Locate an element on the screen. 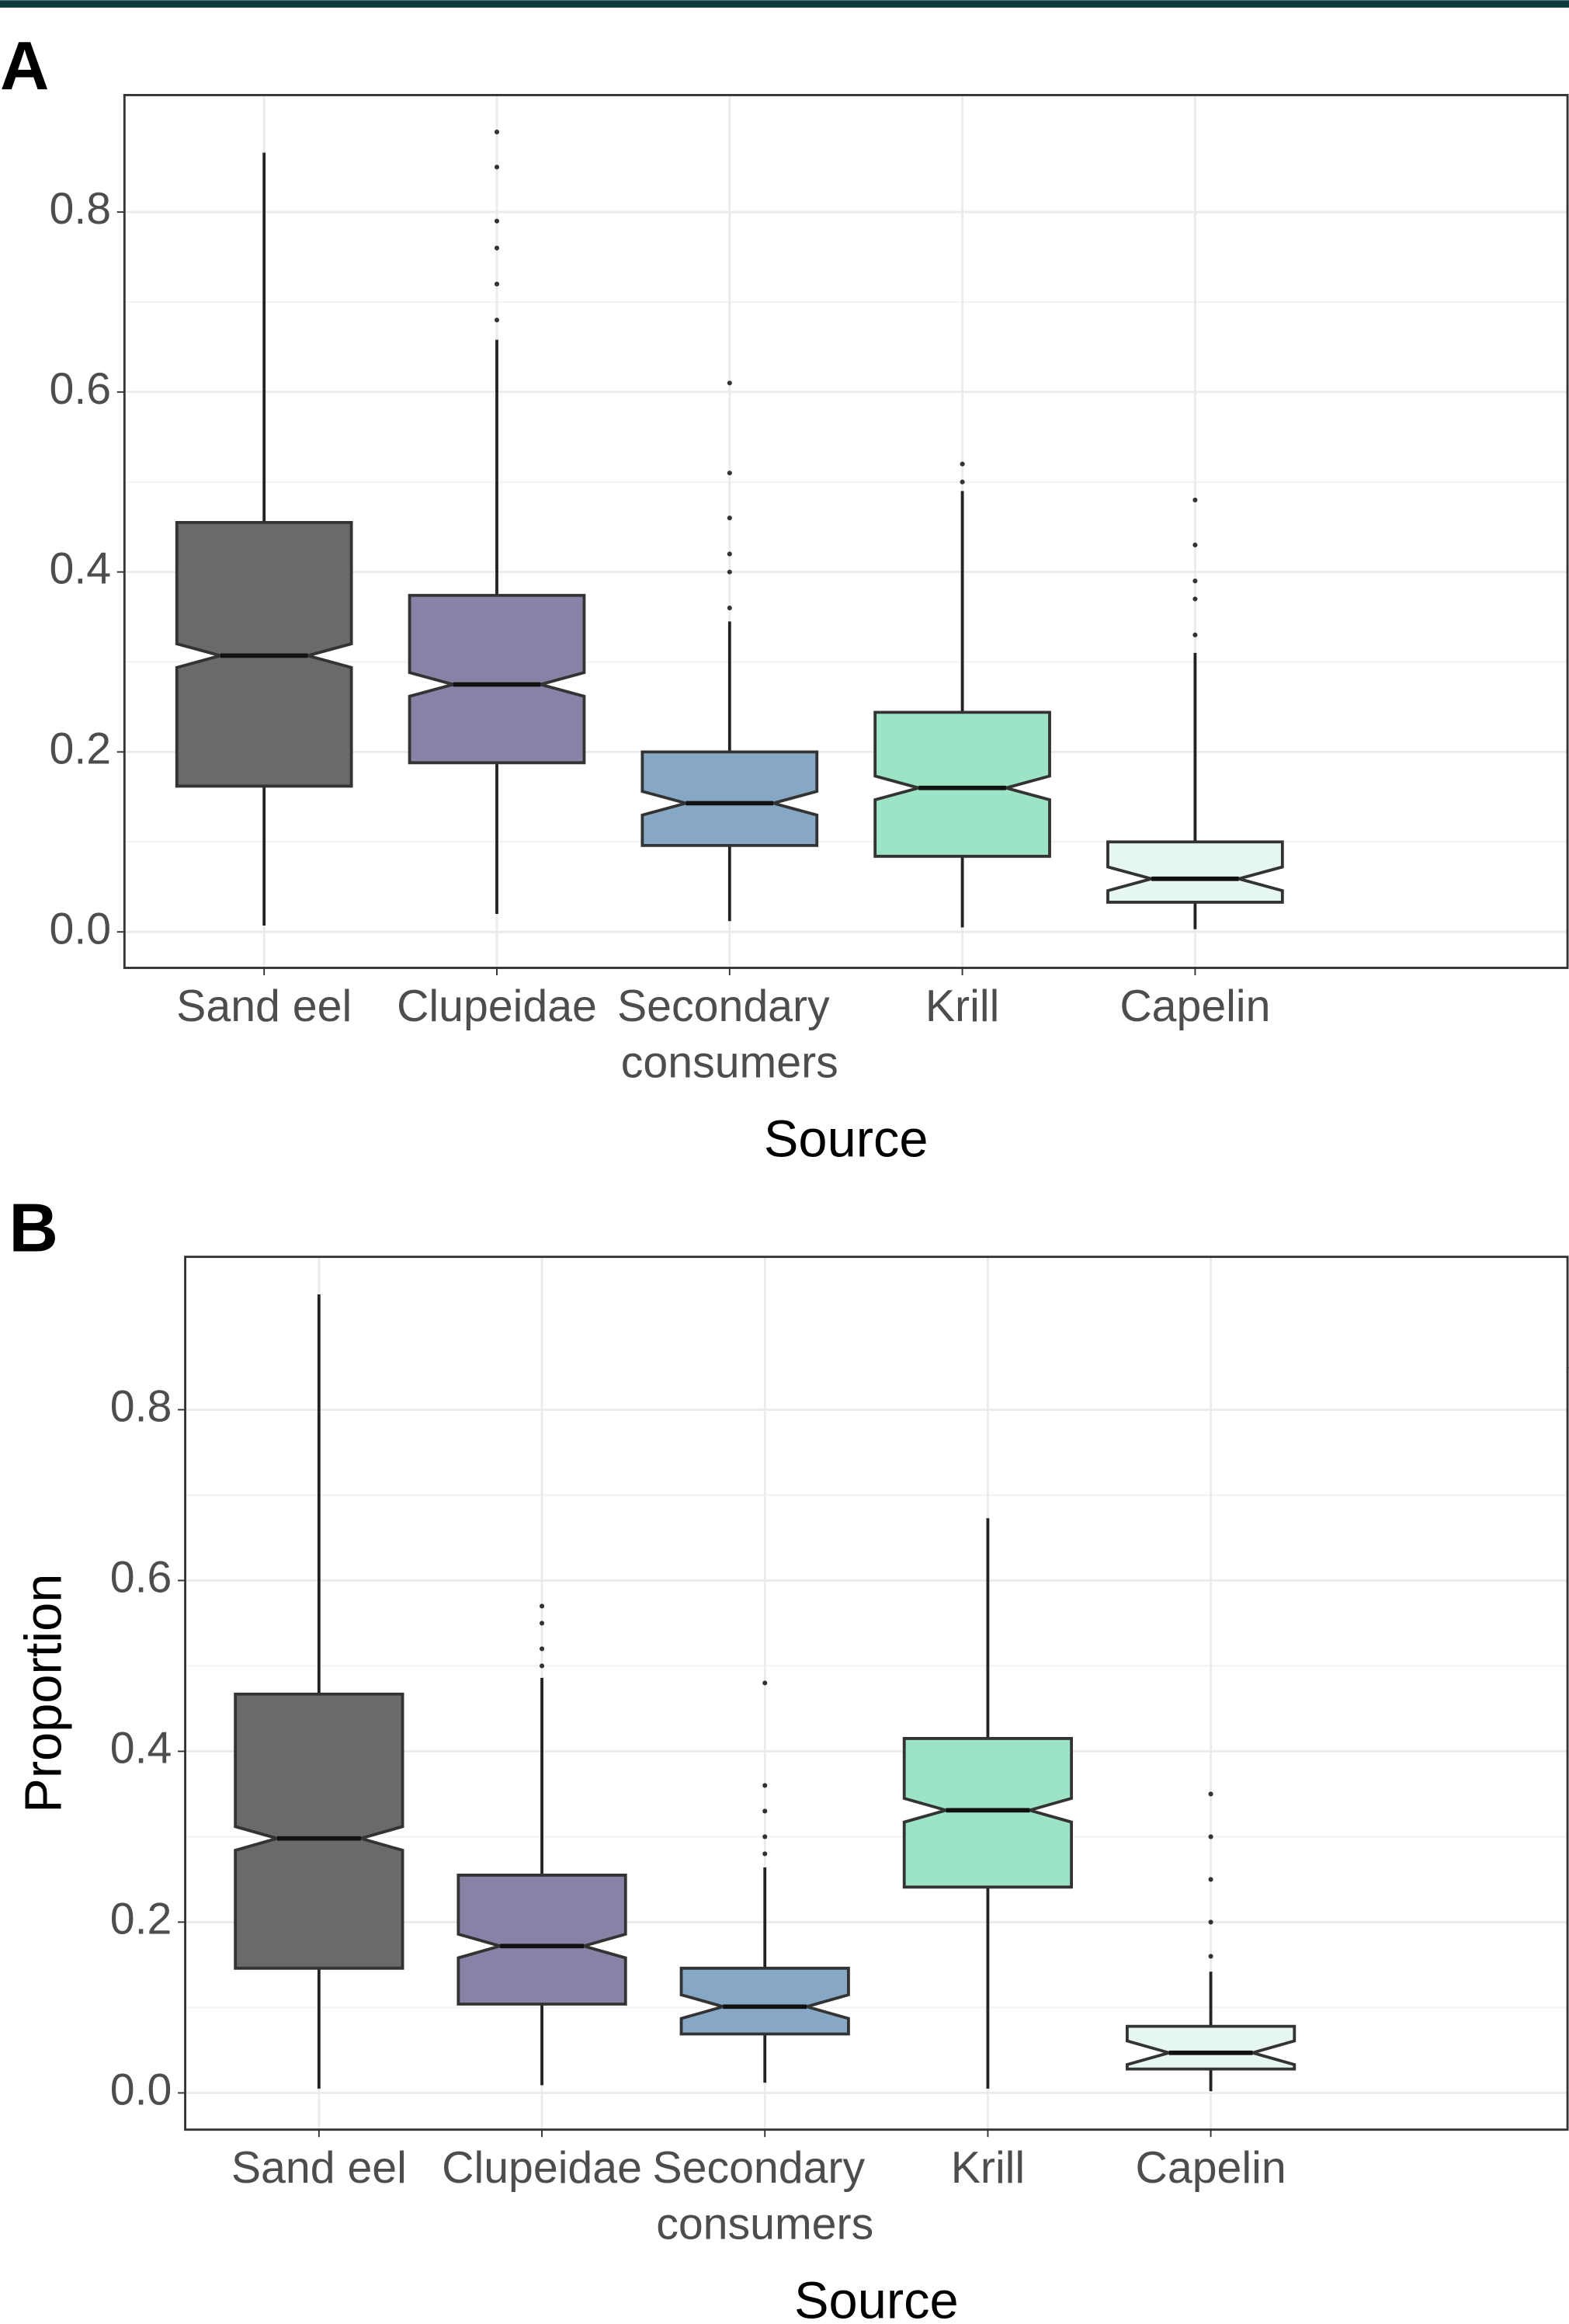  panel-label: B is located at coordinates (33, 1228).